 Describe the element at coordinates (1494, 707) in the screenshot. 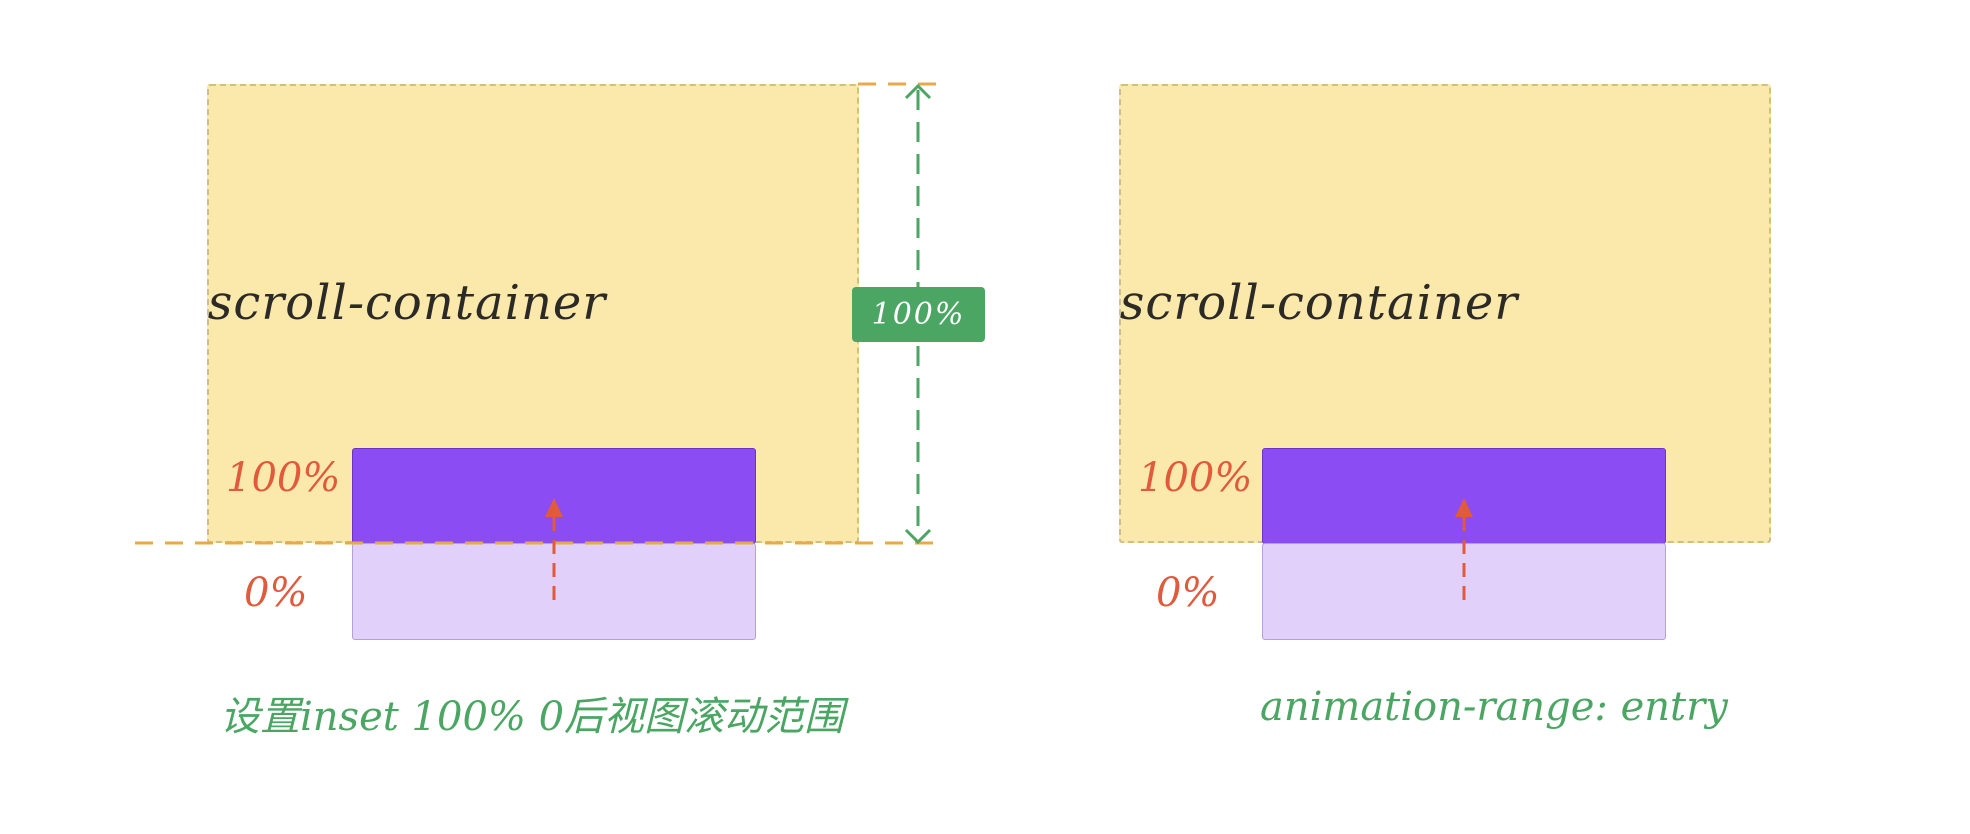

I see `right-caption: animation-range: entry` at that location.